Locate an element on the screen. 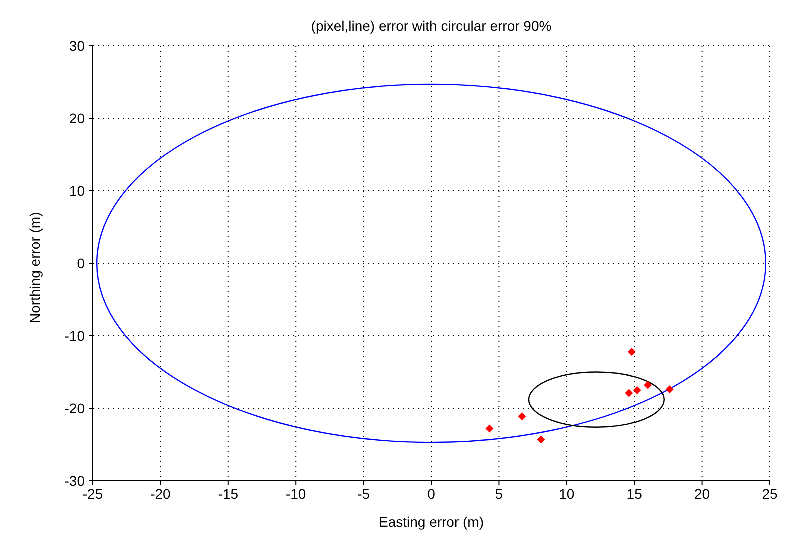  y-tick-label: -10 is located at coordinates (75, 336).